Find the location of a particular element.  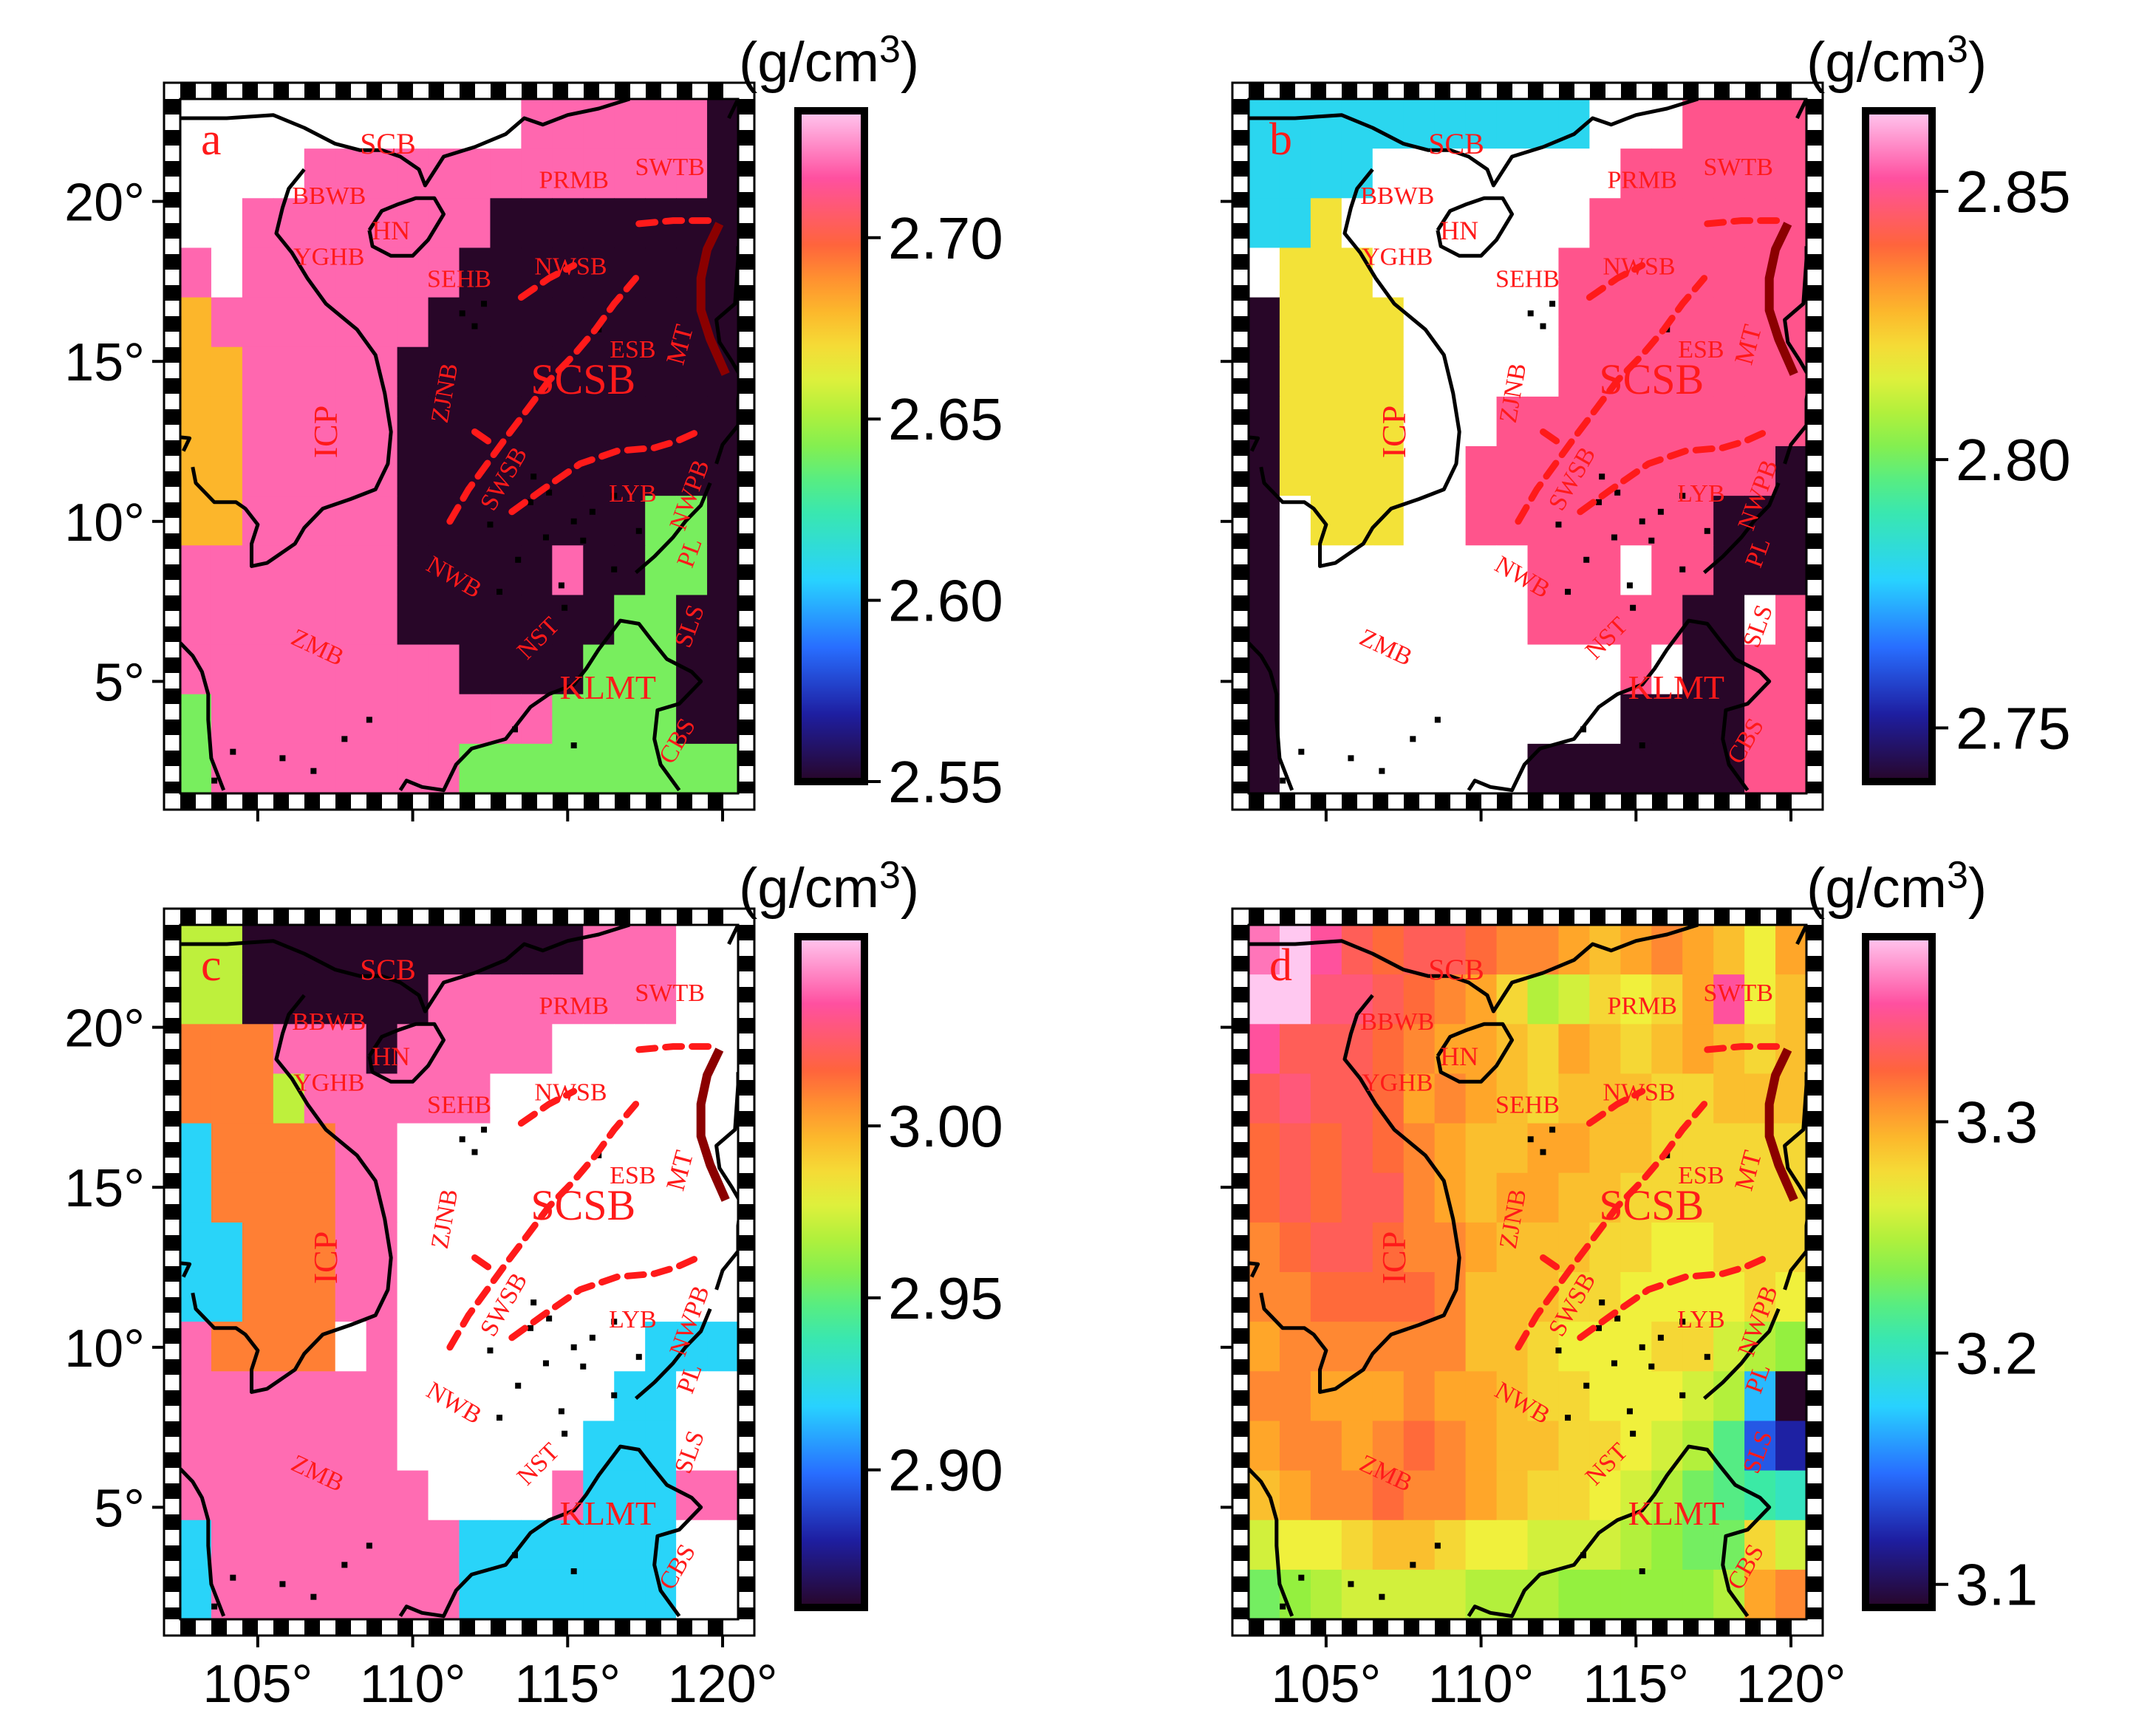

lat-tick-label: 20° is located at coordinates (105, 1029).